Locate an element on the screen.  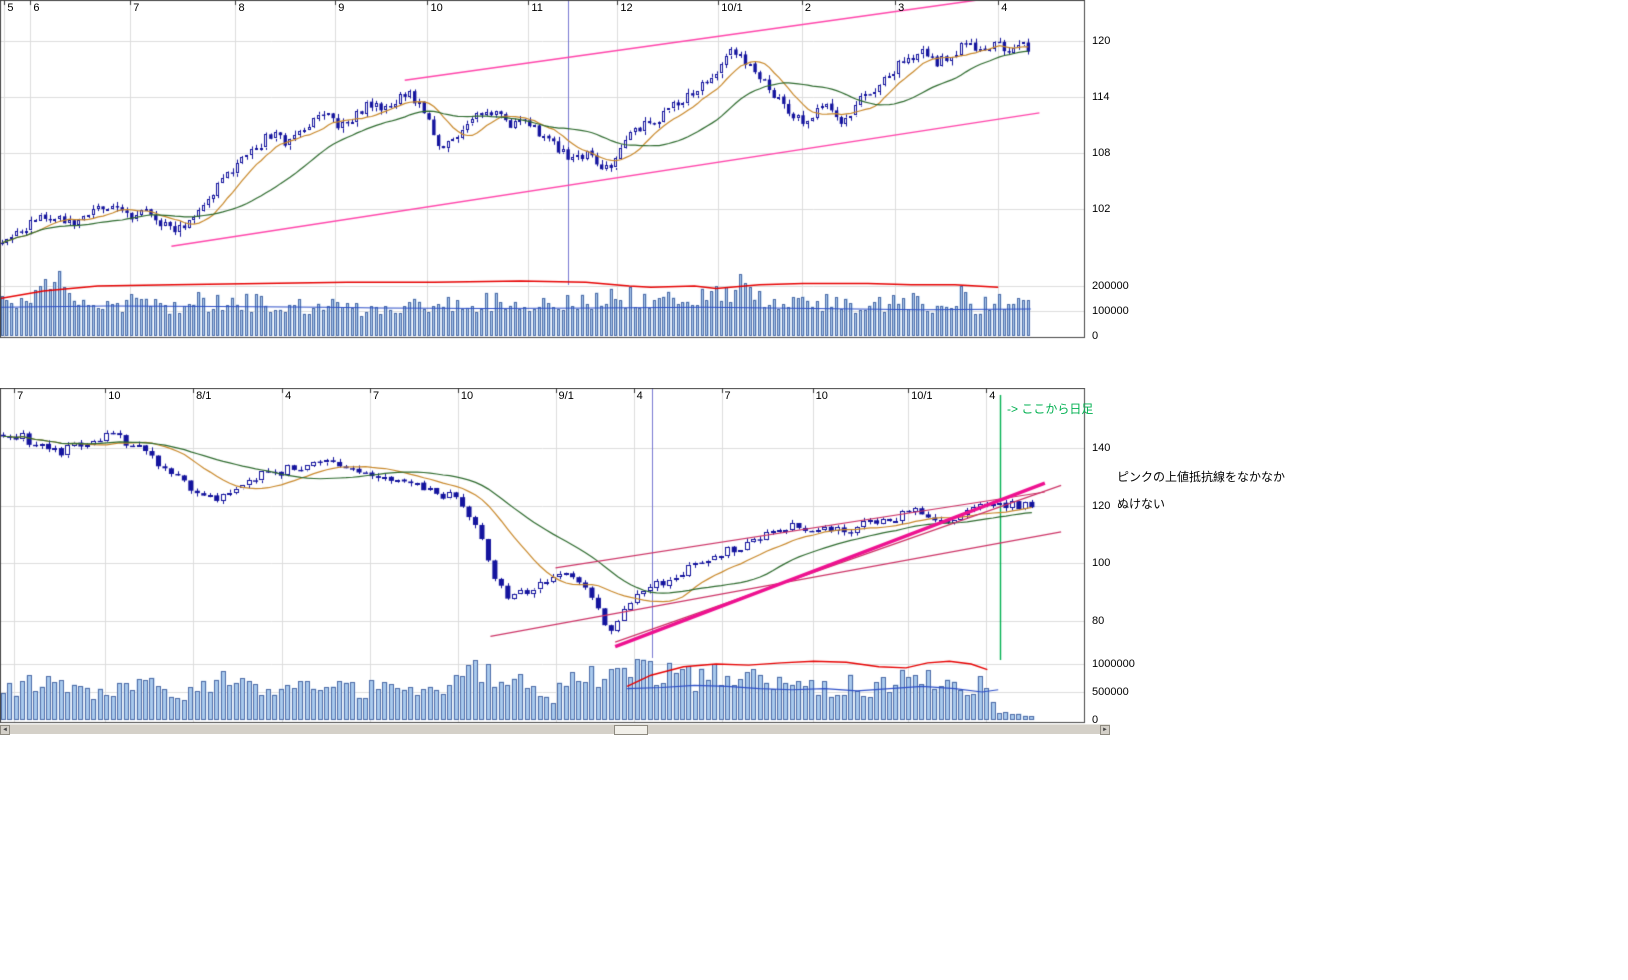
scrollbar-thumb is located at coordinates (631, 730).